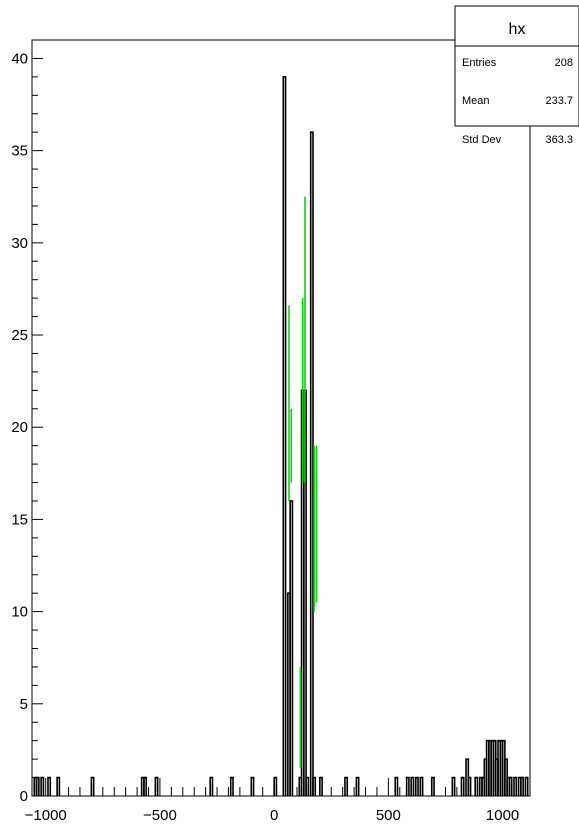 This screenshot has height=830, width=579. What do you see at coordinates (502, 815) in the screenshot?
I see `x-tick-label: 1000` at bounding box center [502, 815].